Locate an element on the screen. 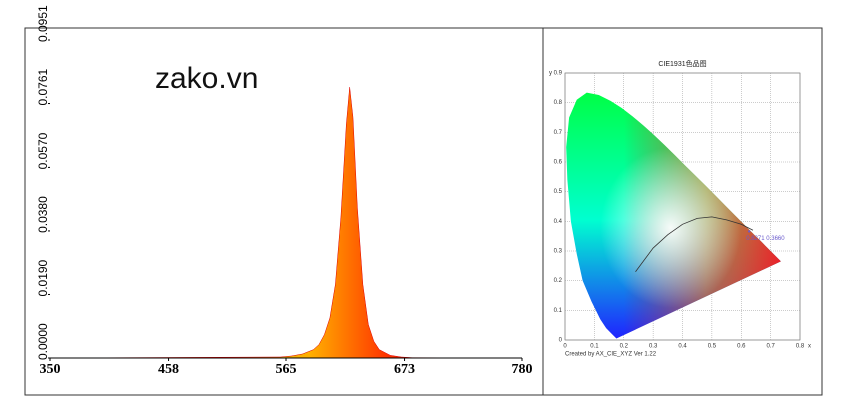  x-tick-label: 0.3 is located at coordinates (653, 347).